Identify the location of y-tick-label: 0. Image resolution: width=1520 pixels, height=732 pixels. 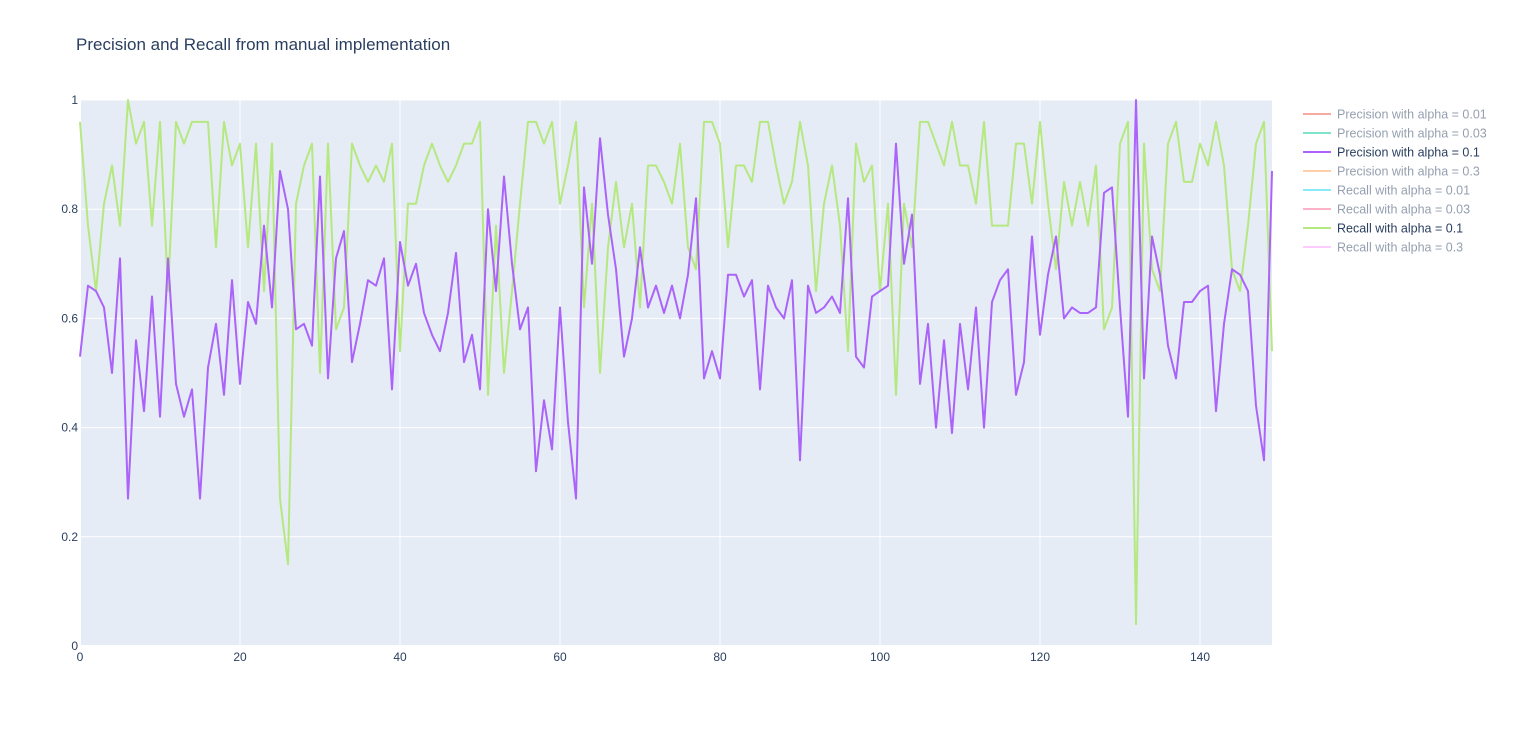
(74, 646).